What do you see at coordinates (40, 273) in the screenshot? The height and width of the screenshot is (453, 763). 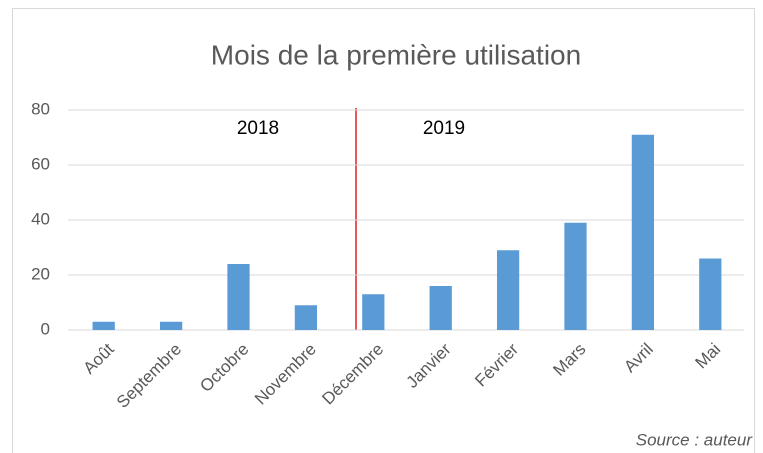 I see `y-tick-label: 20` at bounding box center [40, 273].